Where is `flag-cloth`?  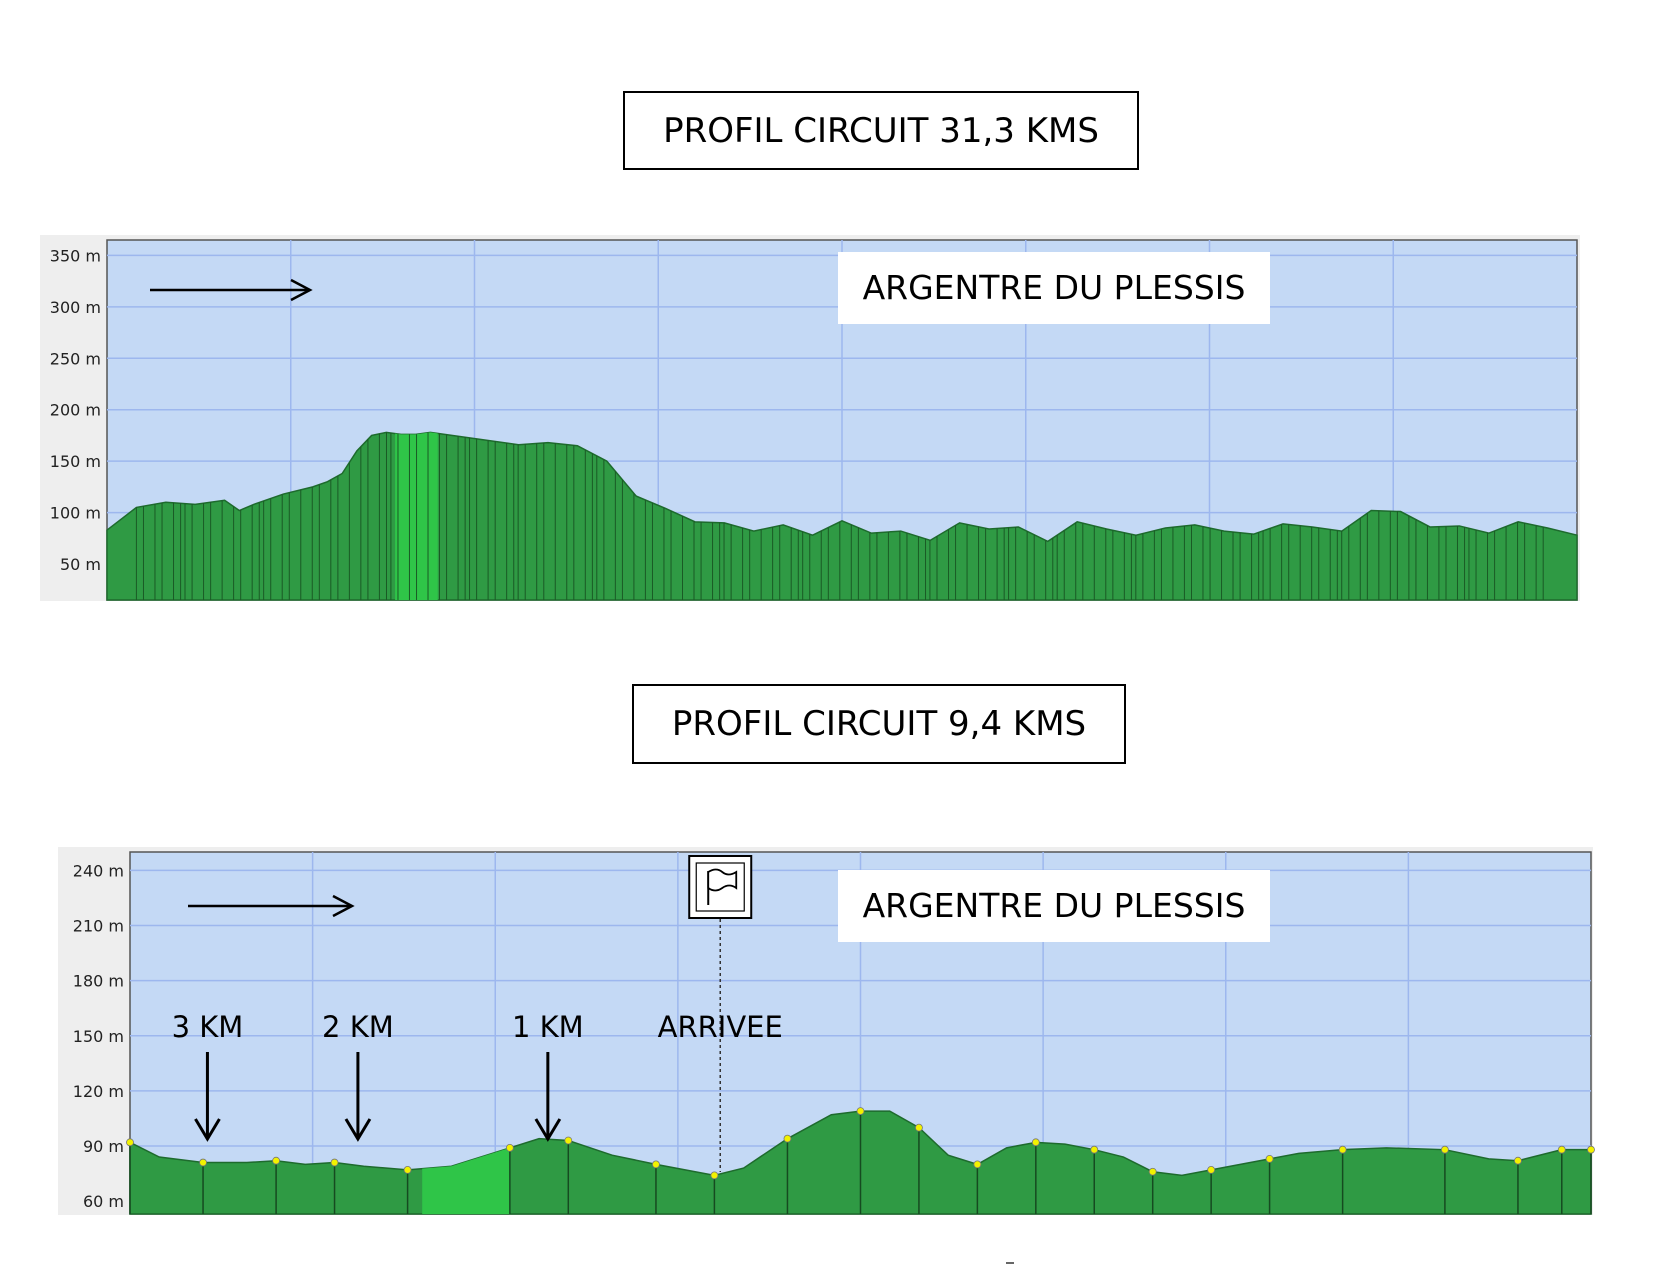
flag-cloth is located at coordinates (722, 880).